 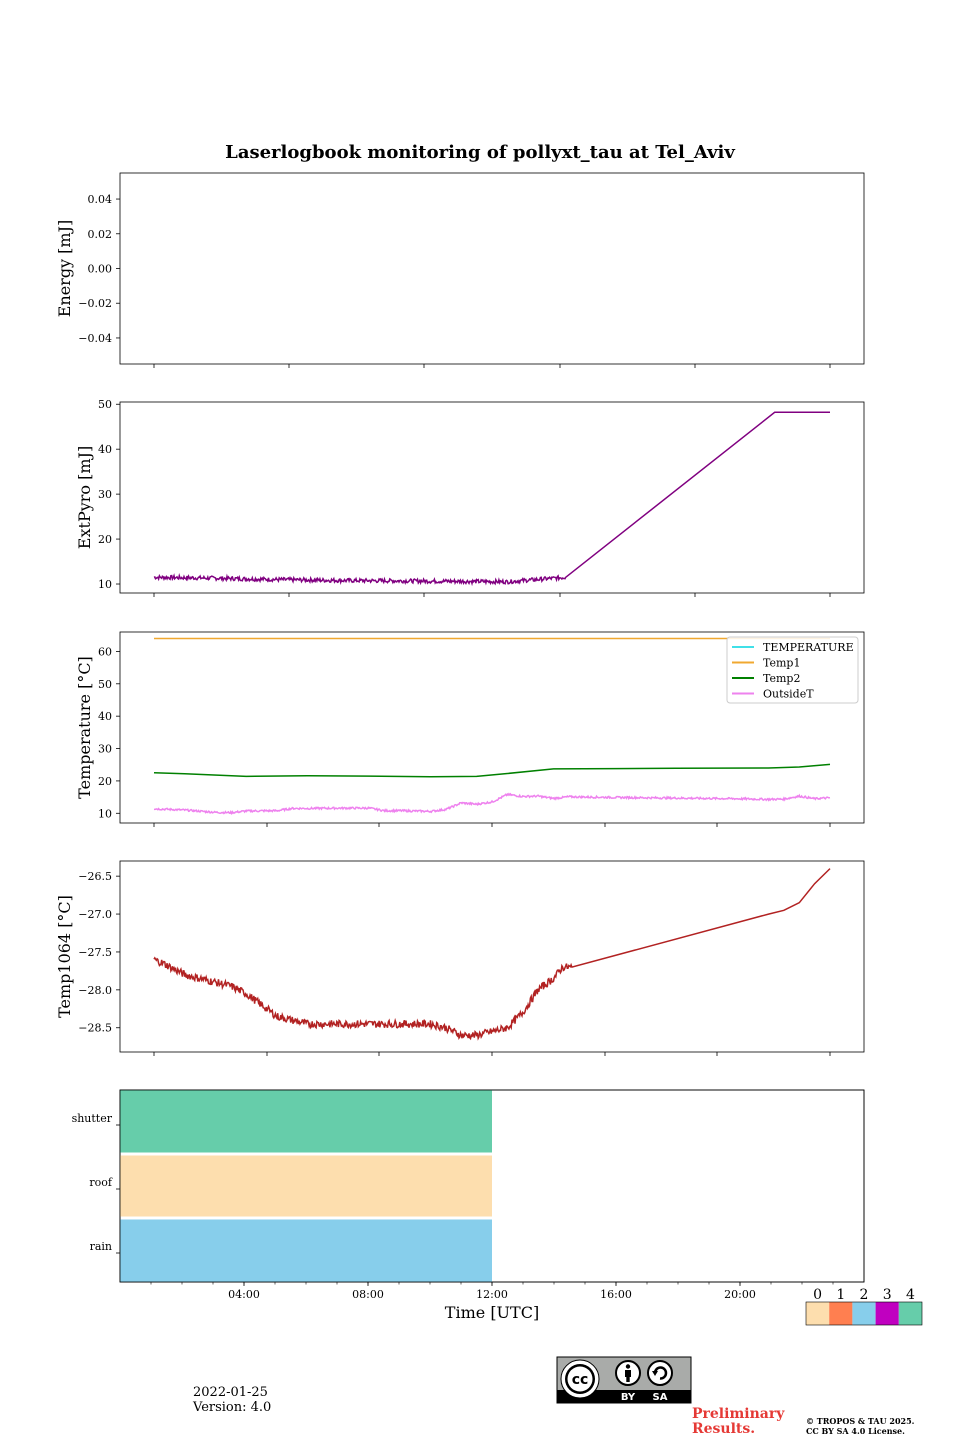 What do you see at coordinates (781, 663) in the screenshot?
I see `legend-label: Temp1` at bounding box center [781, 663].